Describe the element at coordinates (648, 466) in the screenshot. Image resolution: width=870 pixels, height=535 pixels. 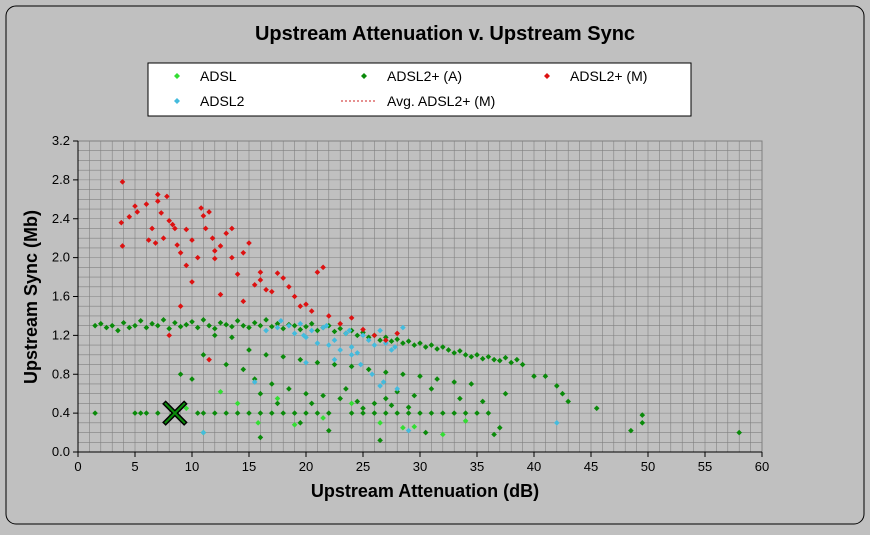
I see `x-tick-label: 50` at that location.